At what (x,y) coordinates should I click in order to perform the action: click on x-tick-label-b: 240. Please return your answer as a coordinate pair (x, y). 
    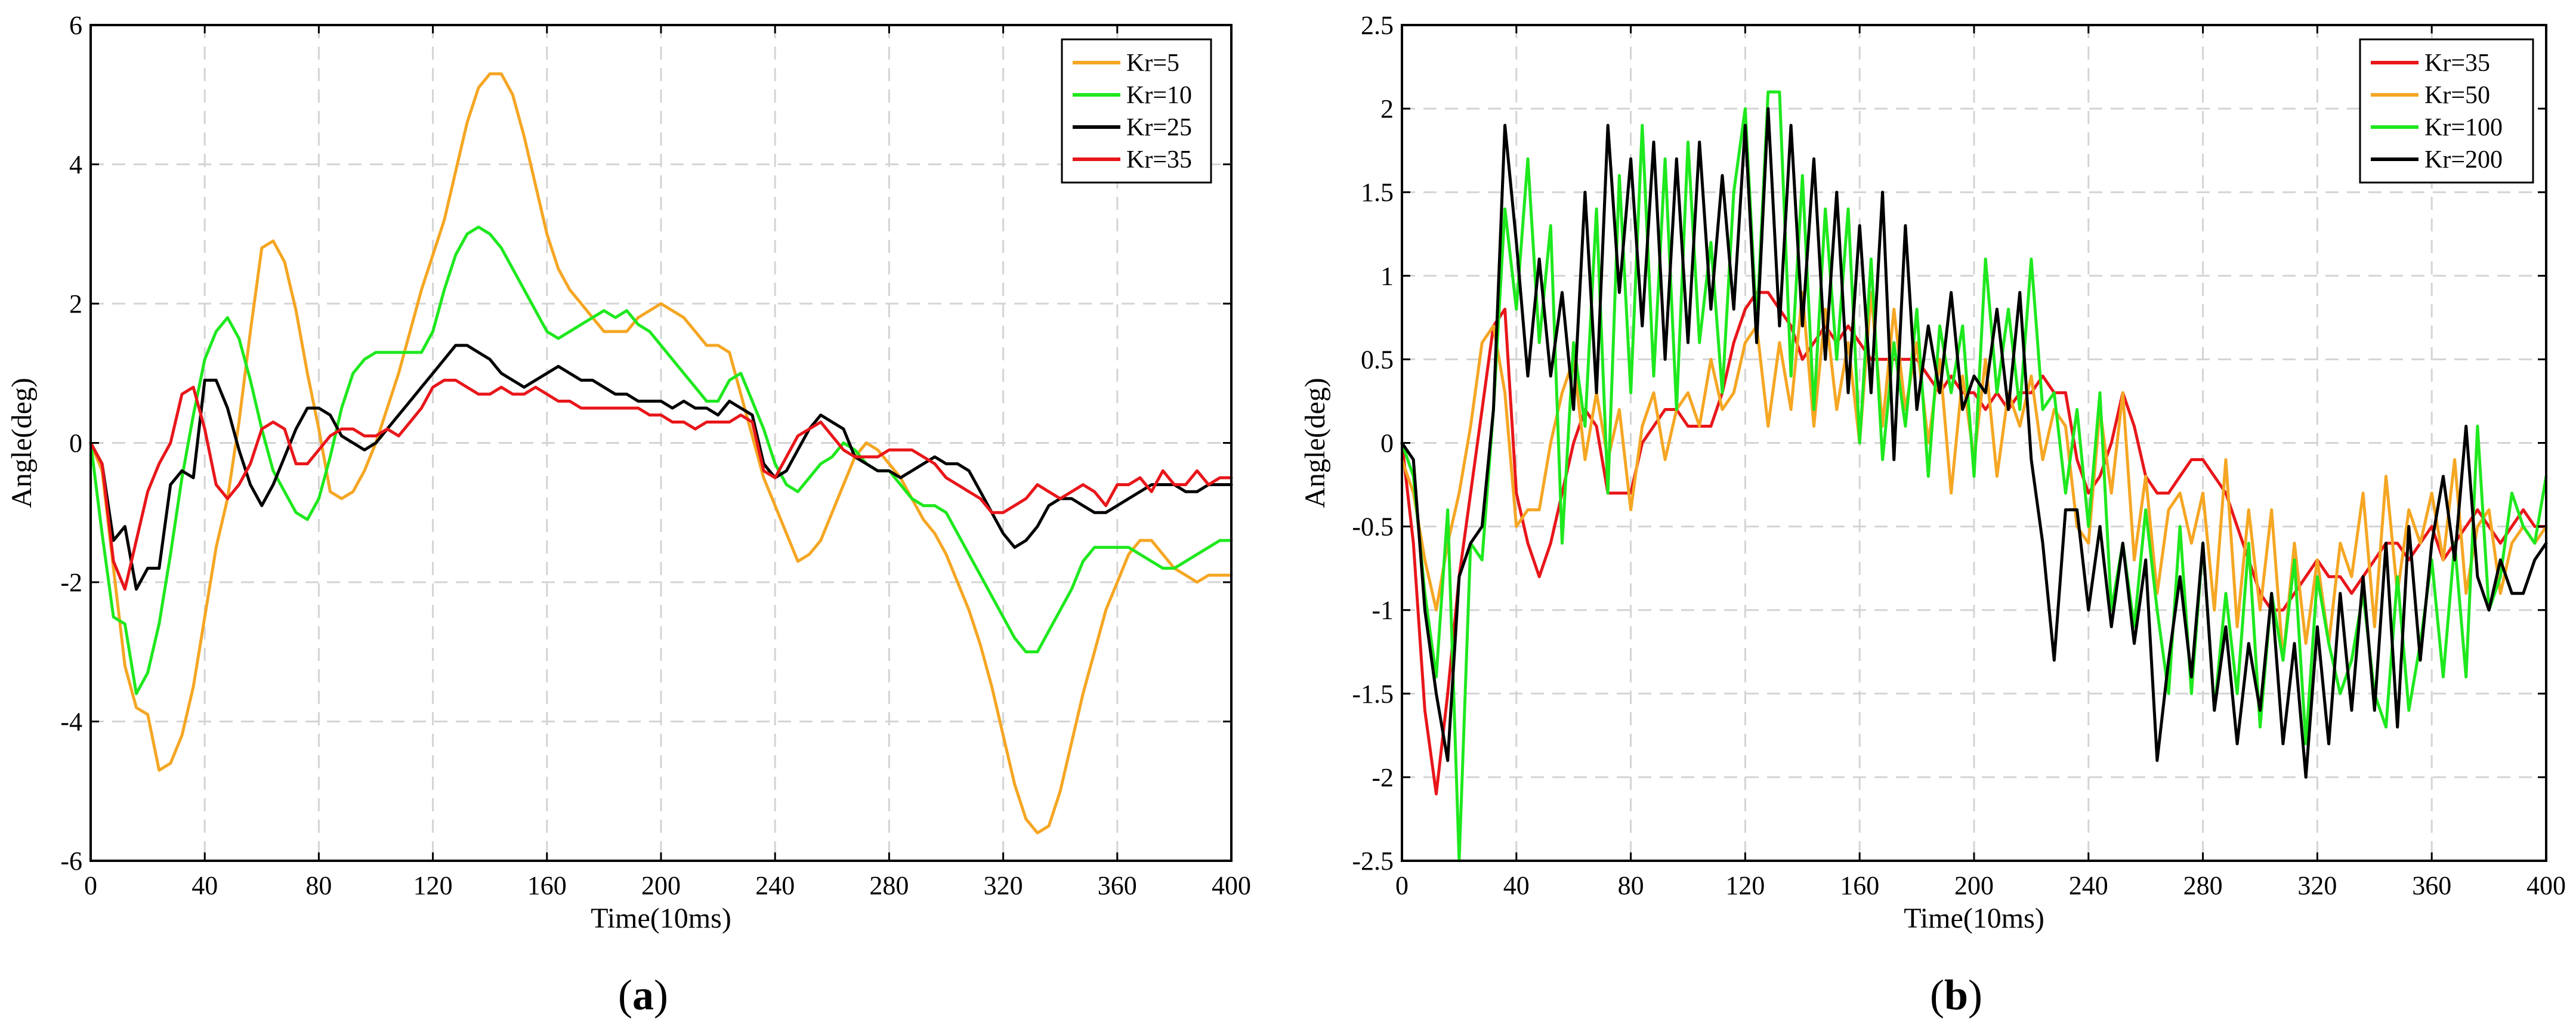
    Looking at the image, I should click on (2088, 886).